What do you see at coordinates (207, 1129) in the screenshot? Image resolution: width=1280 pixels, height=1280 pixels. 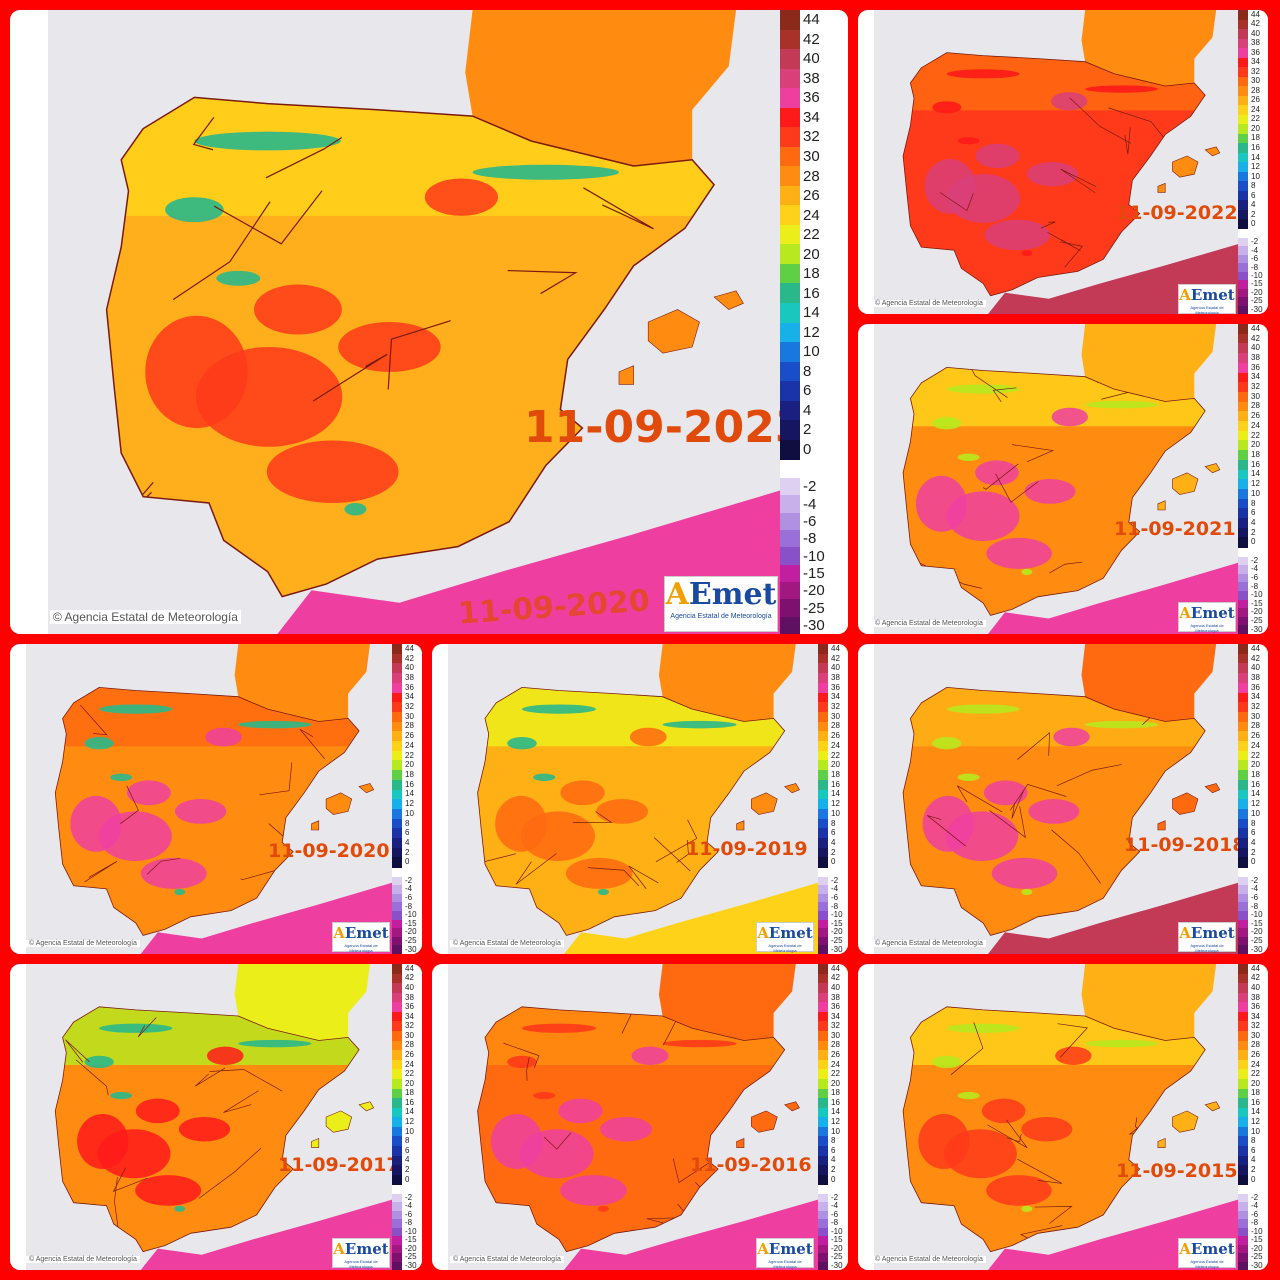 I see `coastline` at bounding box center [207, 1129].